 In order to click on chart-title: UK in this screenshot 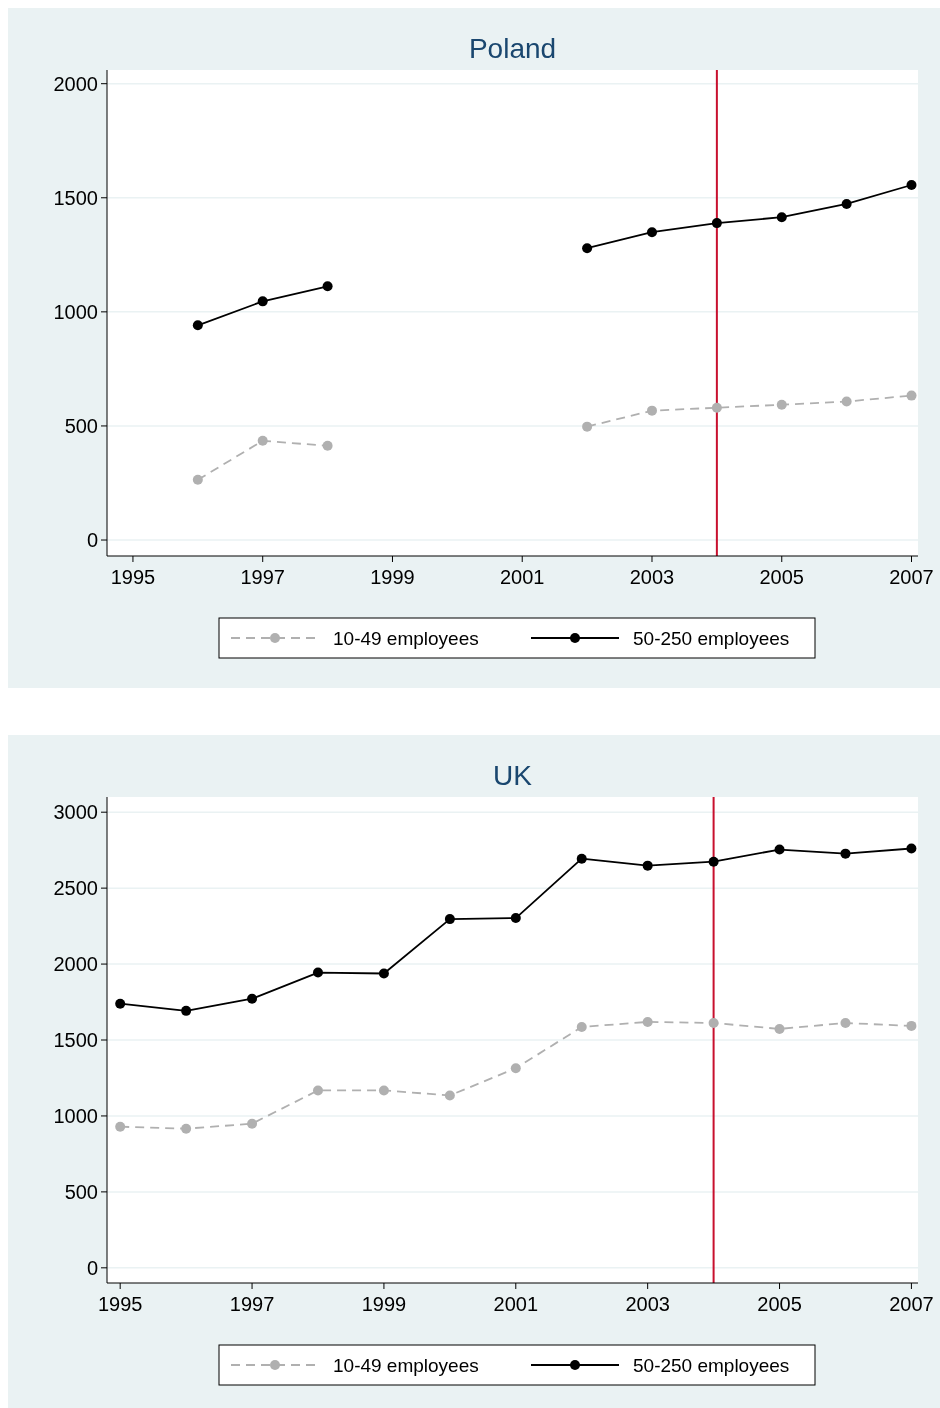, I will do `click(513, 775)`.